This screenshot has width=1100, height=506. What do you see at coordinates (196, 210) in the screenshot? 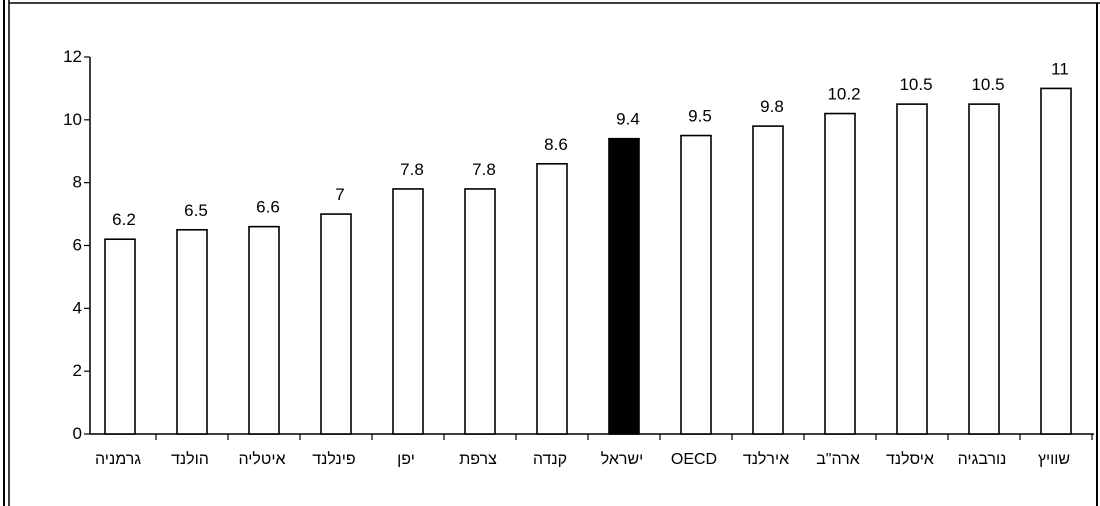
I see `value-label: 6.5` at bounding box center [196, 210].